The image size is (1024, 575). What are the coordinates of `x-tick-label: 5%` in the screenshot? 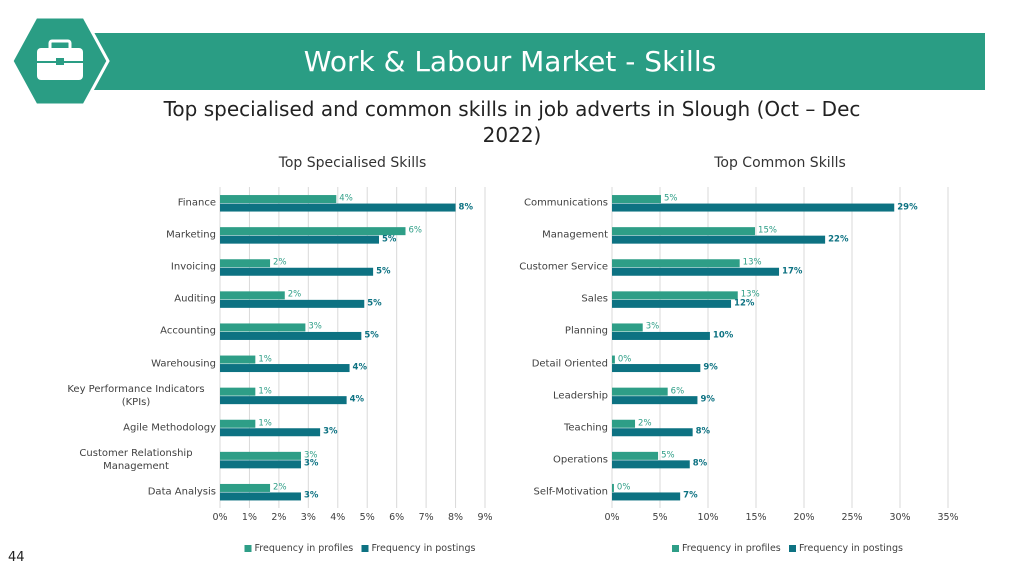 It's located at (660, 517).